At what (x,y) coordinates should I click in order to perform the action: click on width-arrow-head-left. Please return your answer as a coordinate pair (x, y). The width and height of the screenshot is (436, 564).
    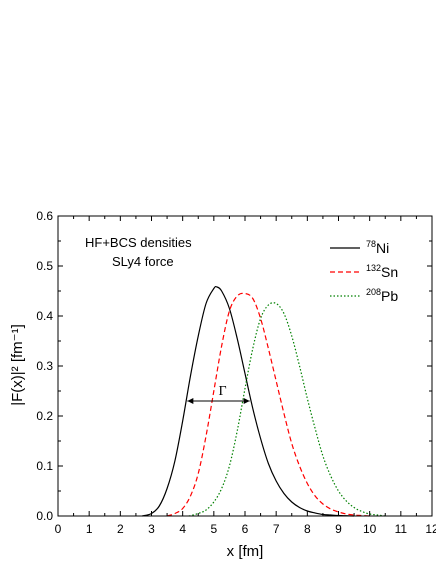
    Looking at the image, I should click on (190, 401).